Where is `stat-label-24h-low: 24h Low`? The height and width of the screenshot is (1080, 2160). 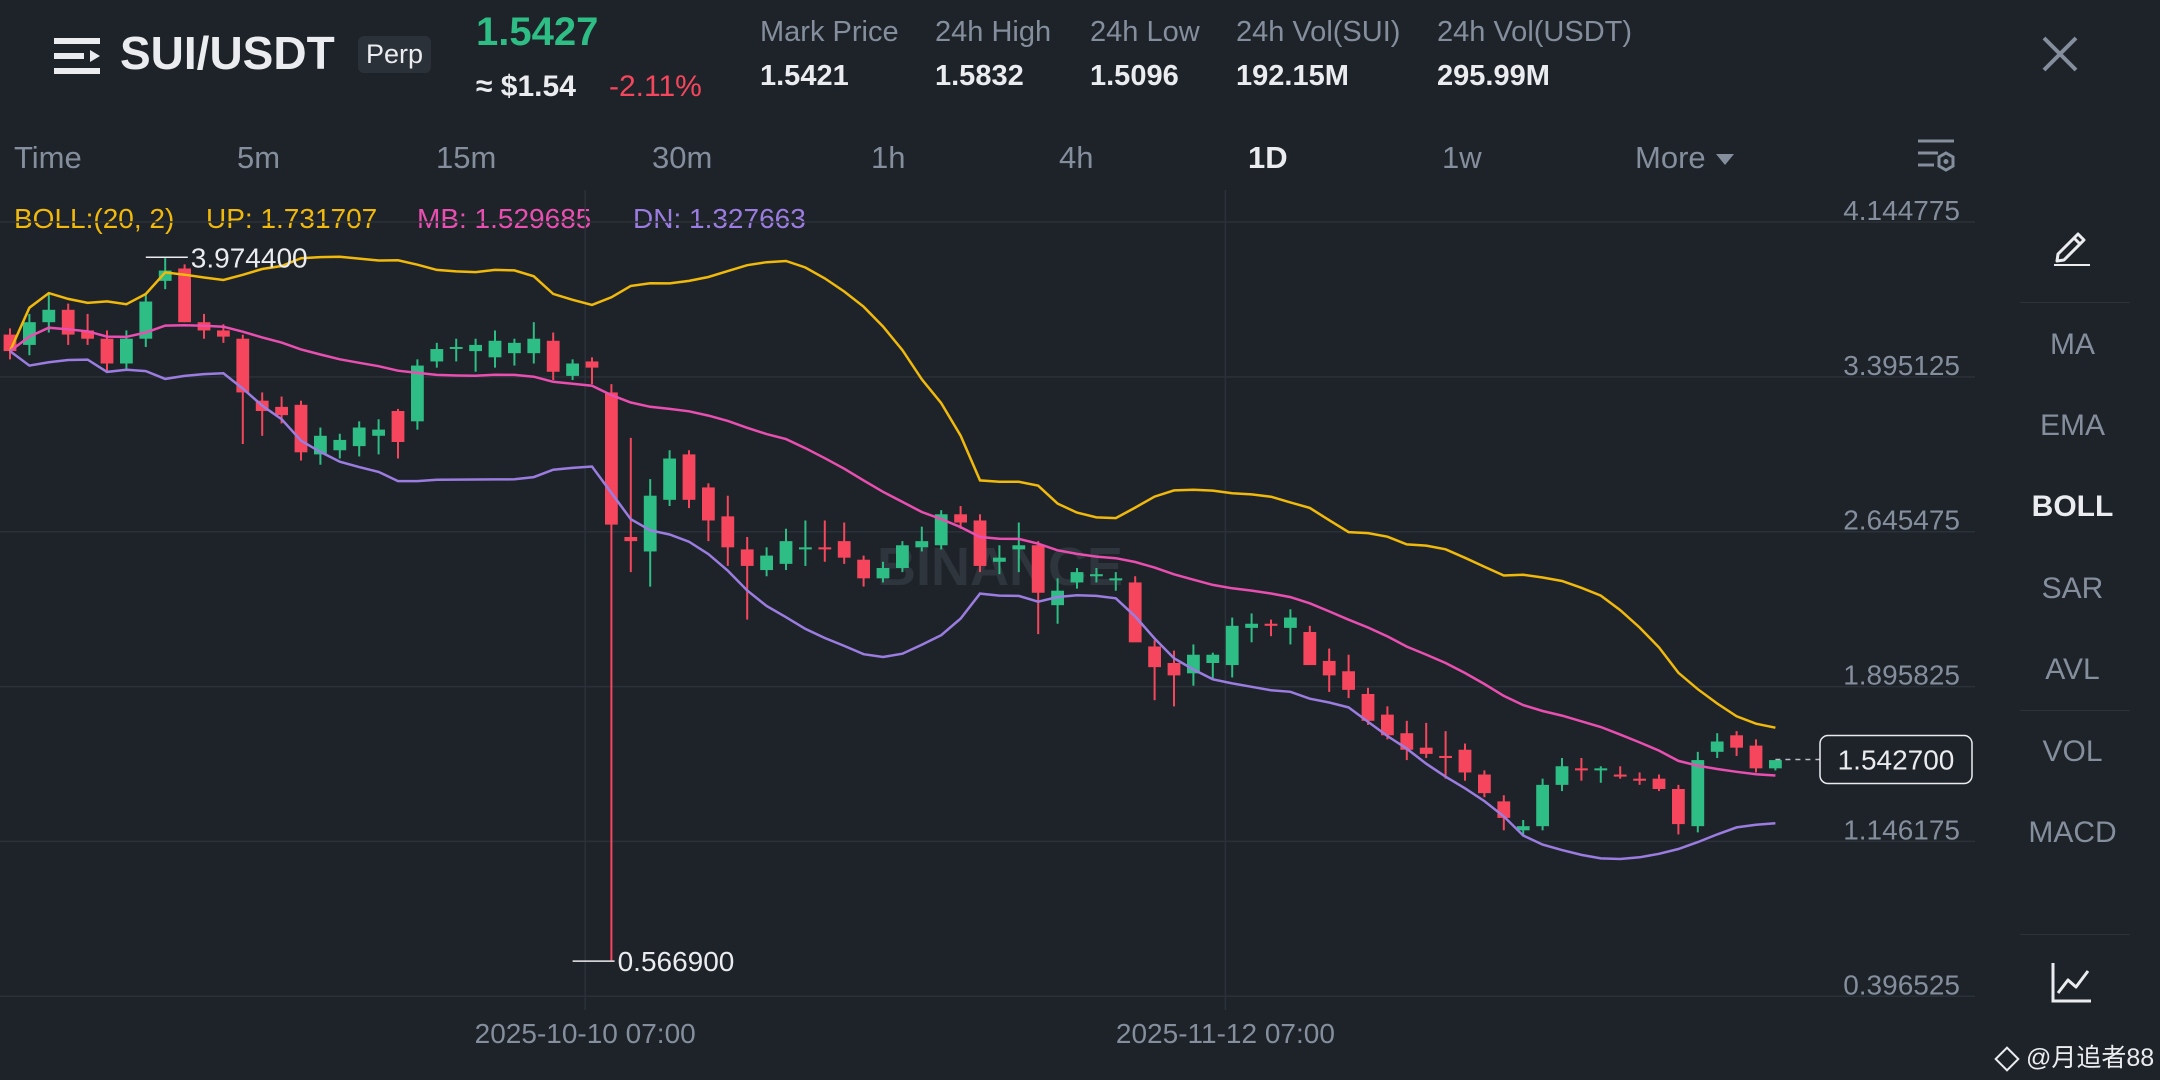
stat-label-24h-low: 24h Low is located at coordinates (1145, 32).